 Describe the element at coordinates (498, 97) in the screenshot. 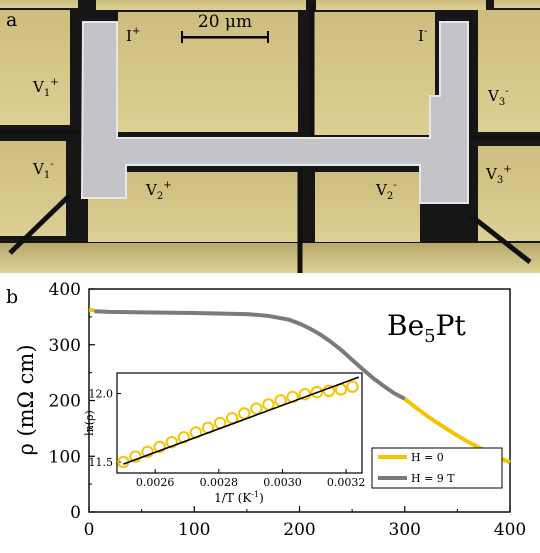

I see `contact-label: V3-` at that location.